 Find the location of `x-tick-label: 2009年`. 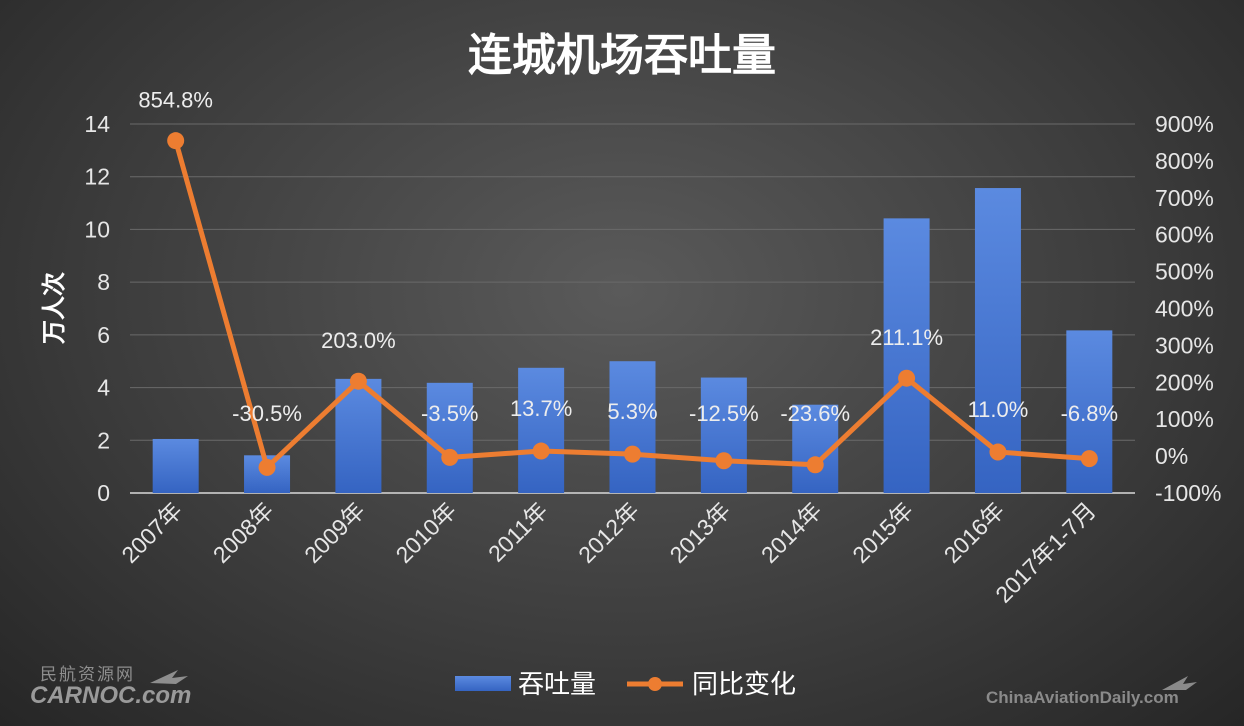

x-tick-label: 2009年 is located at coordinates (334, 532).